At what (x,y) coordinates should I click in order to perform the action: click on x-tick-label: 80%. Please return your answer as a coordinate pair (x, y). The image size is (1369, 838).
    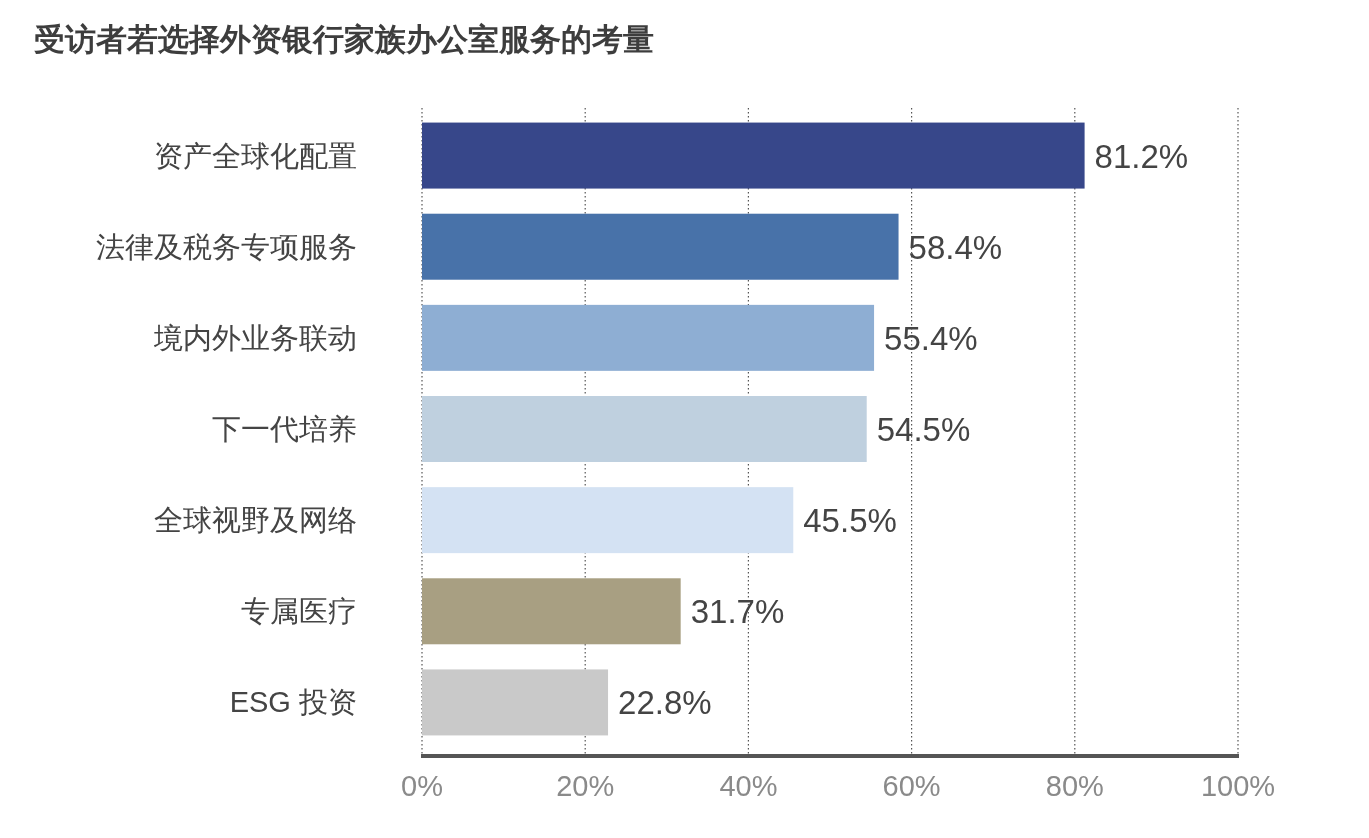
    Looking at the image, I should click on (1074, 786).